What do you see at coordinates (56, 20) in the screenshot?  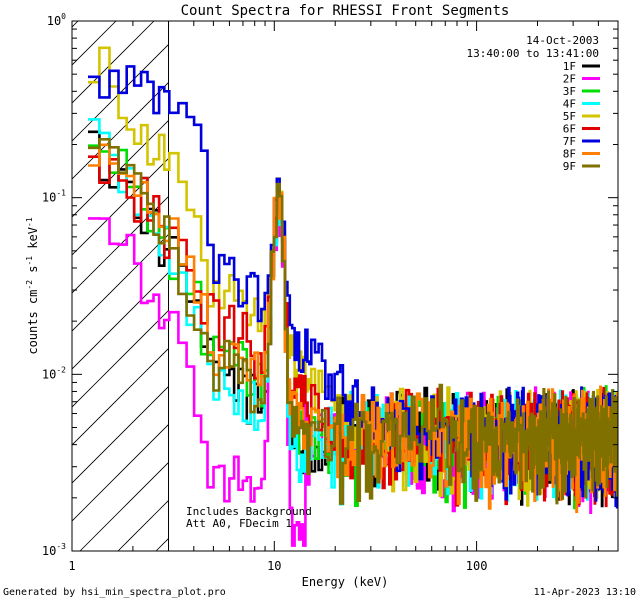 I see `y-tick-label: 10⁰` at bounding box center [56, 20].